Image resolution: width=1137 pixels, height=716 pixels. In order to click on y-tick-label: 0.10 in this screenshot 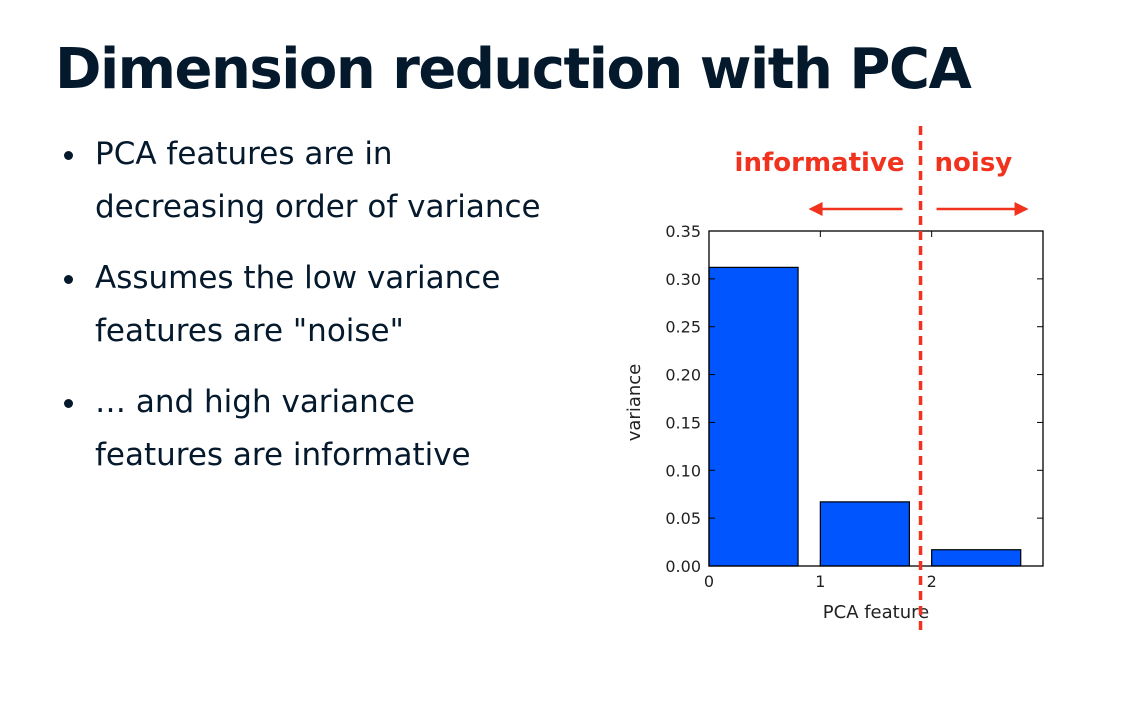, I will do `click(683, 470)`.